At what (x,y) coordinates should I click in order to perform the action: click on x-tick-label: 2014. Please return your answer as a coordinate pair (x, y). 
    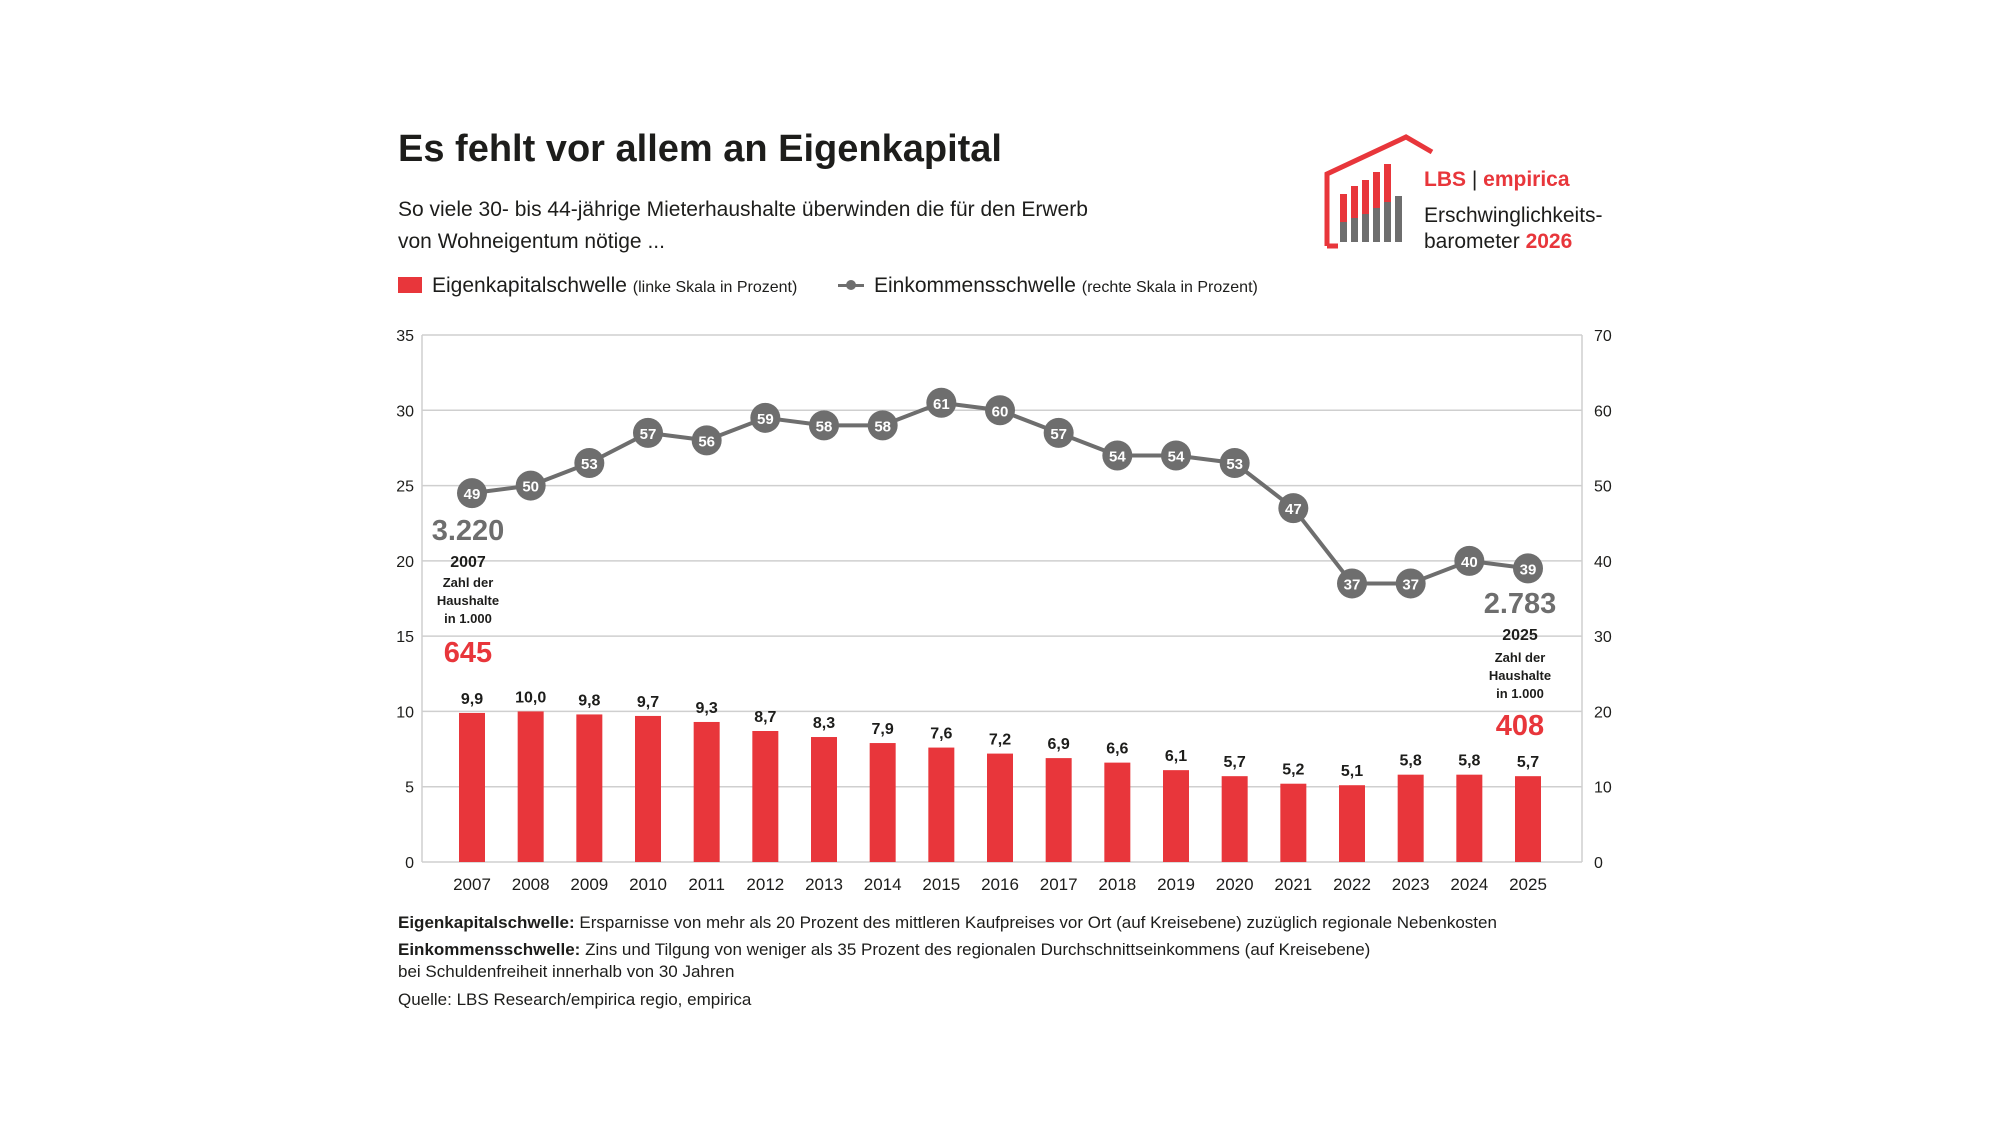
    Looking at the image, I should click on (883, 884).